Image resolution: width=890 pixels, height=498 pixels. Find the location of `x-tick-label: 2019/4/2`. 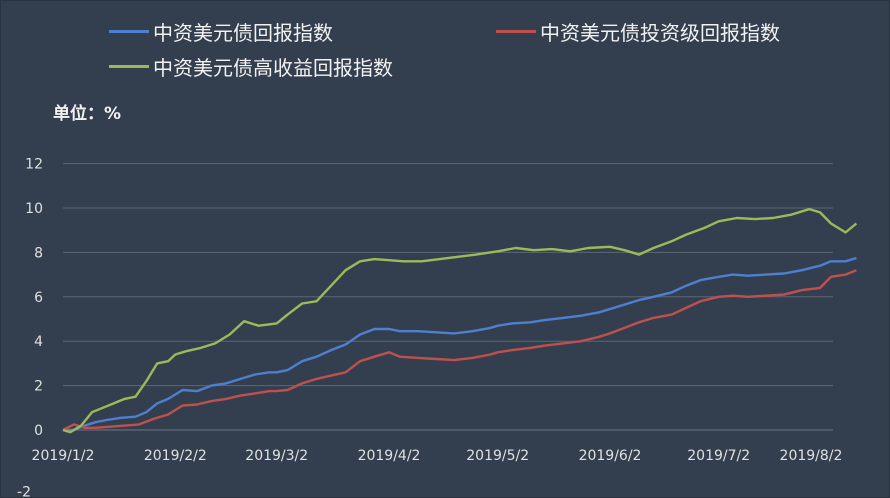

x-tick-label: 2019/4/2 is located at coordinates (389, 456).